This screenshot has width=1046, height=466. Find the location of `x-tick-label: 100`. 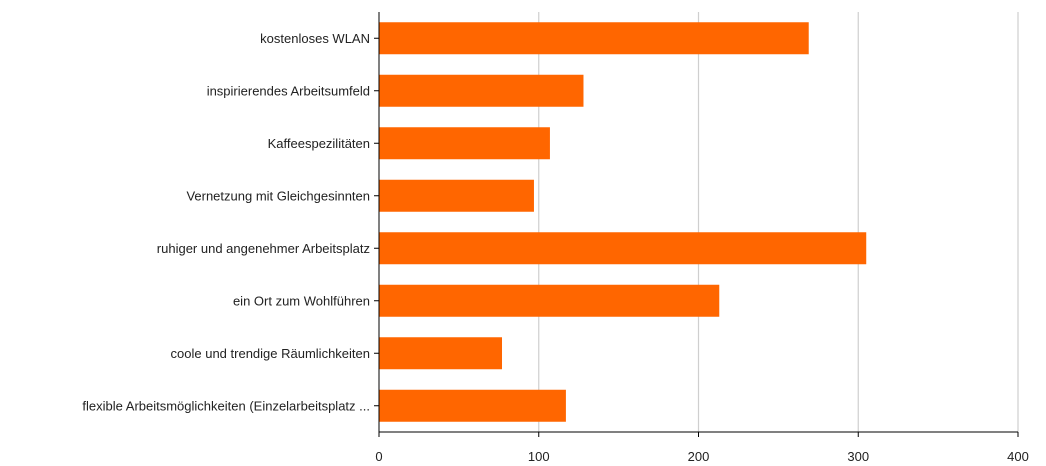

x-tick-label: 100 is located at coordinates (539, 456).